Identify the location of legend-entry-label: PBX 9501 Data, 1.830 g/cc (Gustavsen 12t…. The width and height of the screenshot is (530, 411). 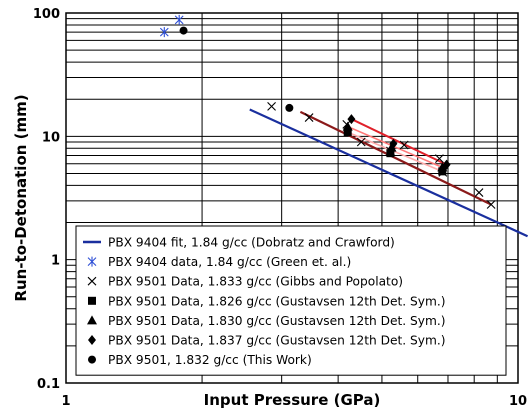
(276, 321).